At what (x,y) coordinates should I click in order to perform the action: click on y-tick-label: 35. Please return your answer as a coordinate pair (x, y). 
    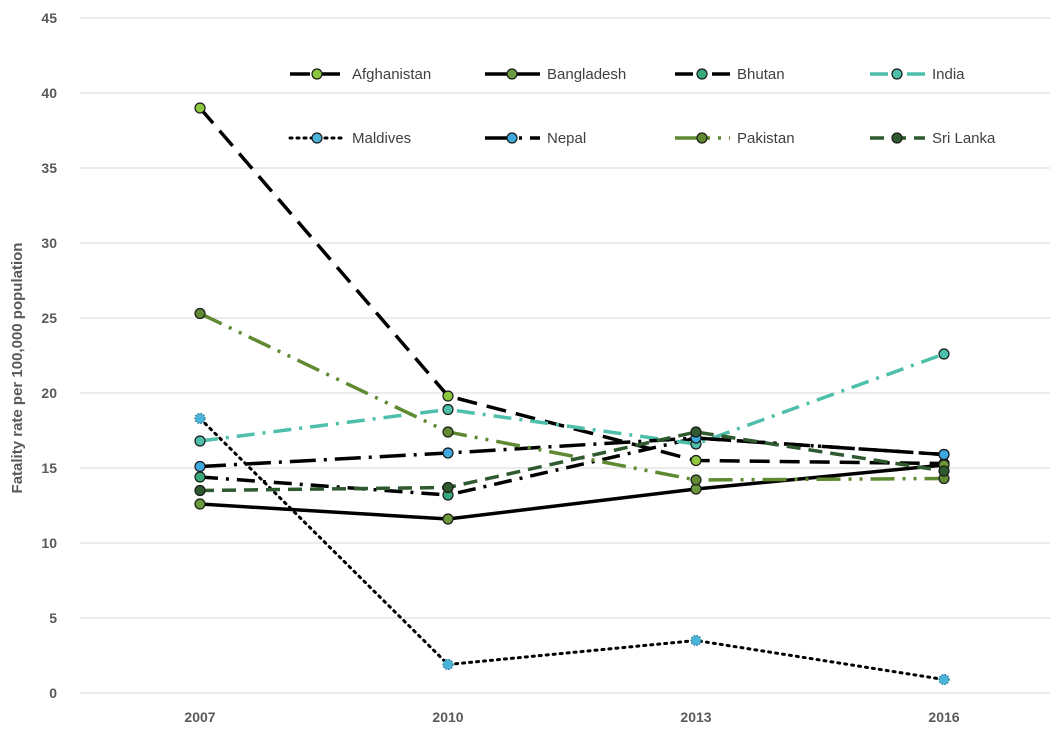
    Looking at the image, I should click on (49, 168).